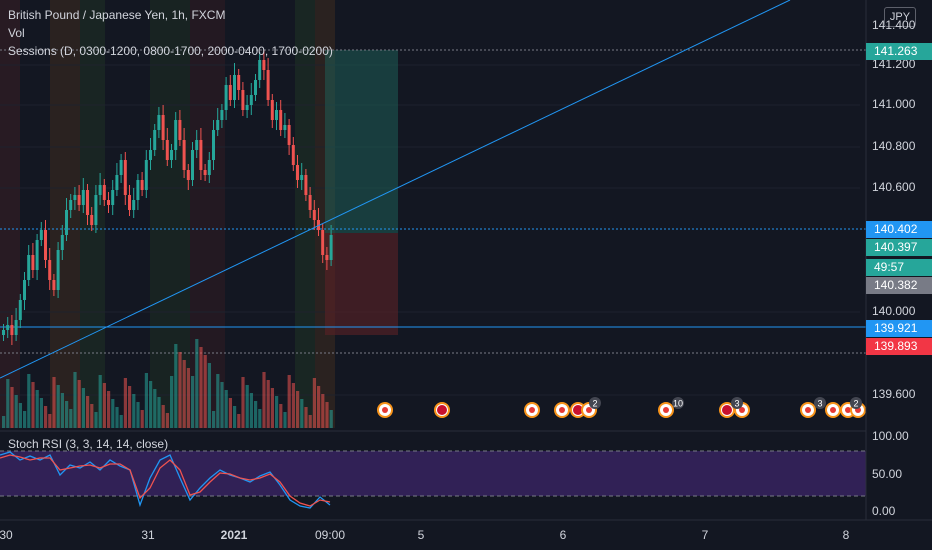 This screenshot has width=932, height=550. Describe the element at coordinates (361, 141) in the screenshot. I see `position-target-zone` at that location.